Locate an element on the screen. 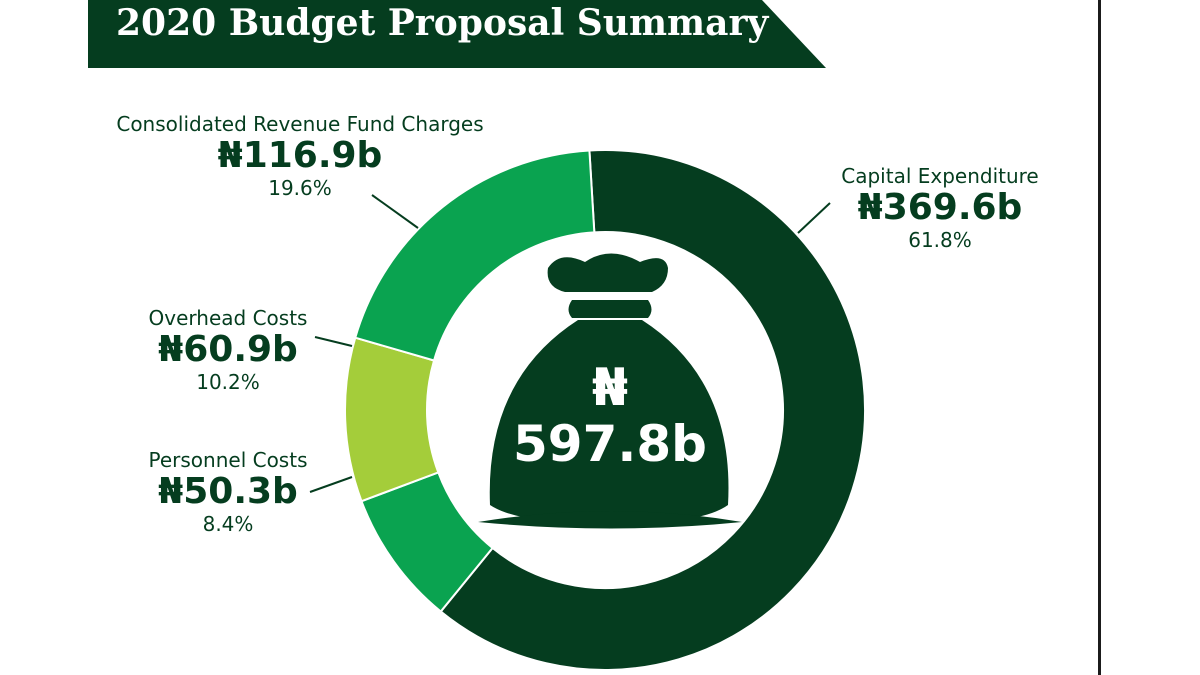 The width and height of the screenshot is (1200, 675). label-overhead-costs: Overhead Costs ₦60.9b 10.2% is located at coordinates (228, 350).